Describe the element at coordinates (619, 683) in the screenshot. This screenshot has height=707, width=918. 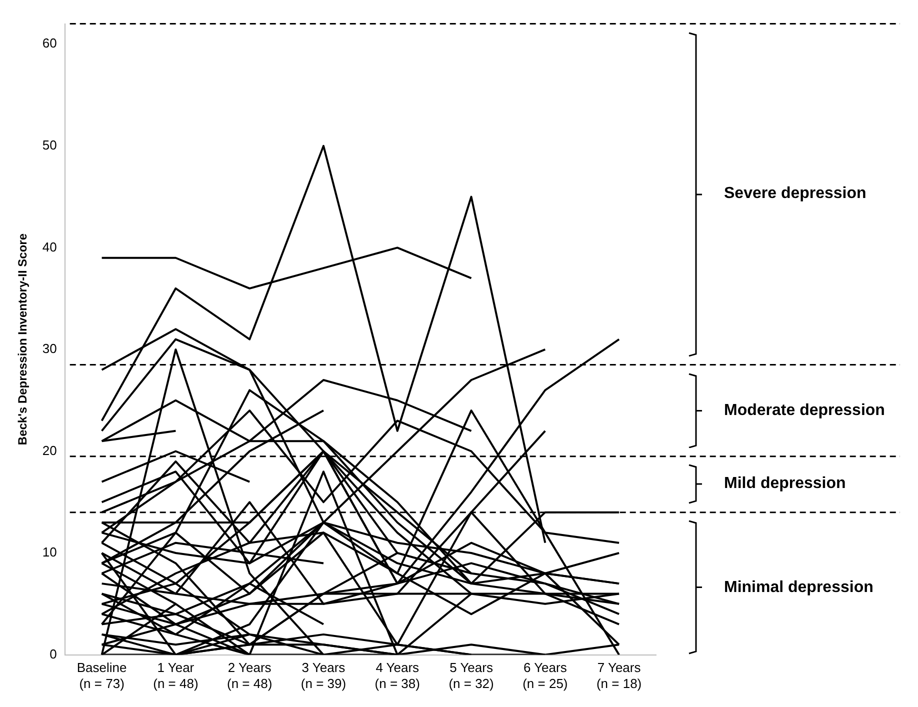
I see `category-label: (n = 18)` at that location.